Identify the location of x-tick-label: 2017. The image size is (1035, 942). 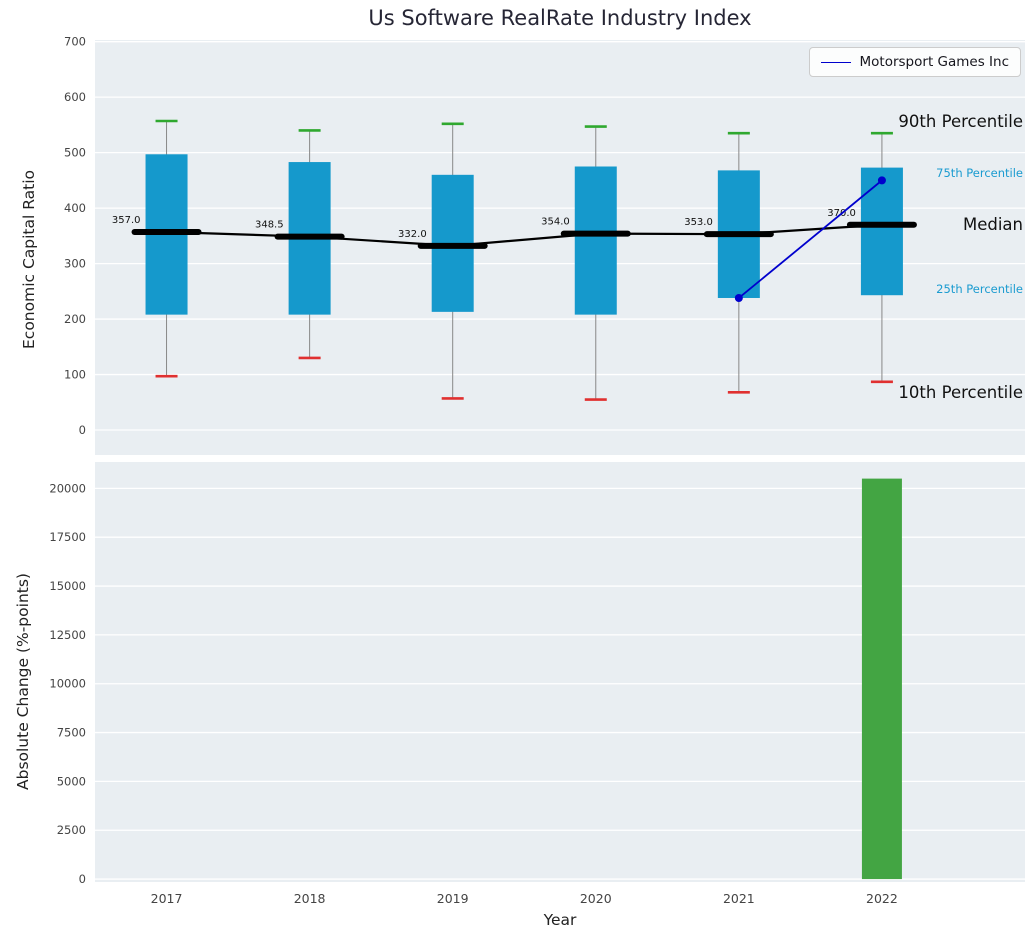
(167, 898).